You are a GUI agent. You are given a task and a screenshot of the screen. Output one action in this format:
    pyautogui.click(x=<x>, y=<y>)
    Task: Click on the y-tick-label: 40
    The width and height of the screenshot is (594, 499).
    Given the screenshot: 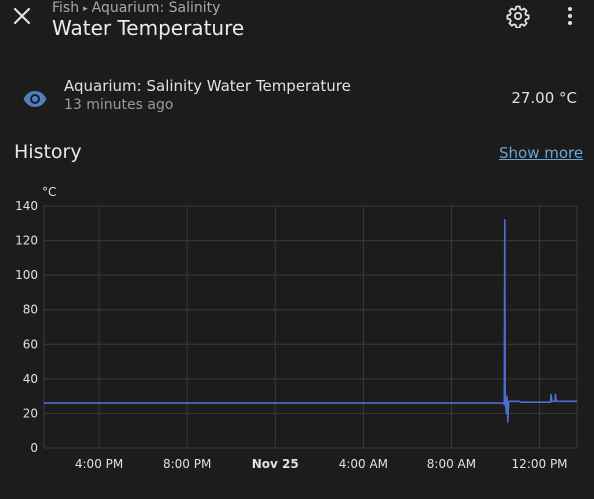 What is the action you would take?
    pyautogui.click(x=30, y=379)
    